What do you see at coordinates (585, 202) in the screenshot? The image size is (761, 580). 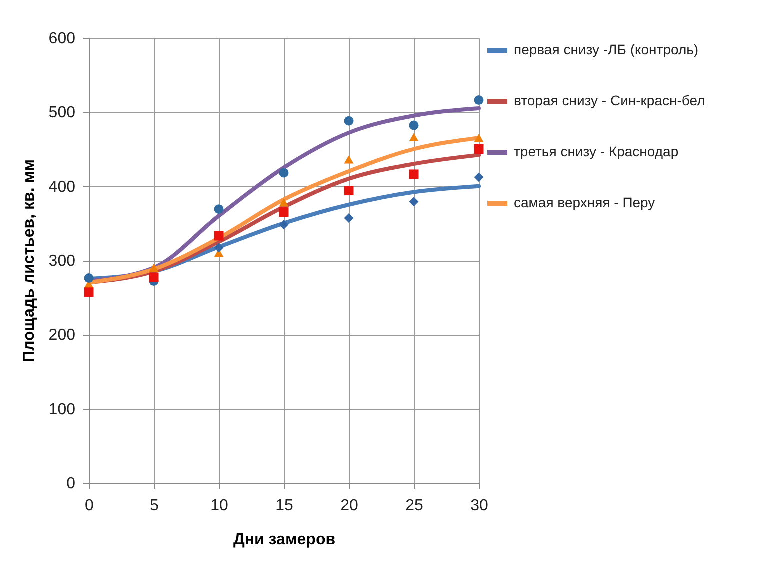 I see `legend-label: самая верхняя - Перу` at bounding box center [585, 202].